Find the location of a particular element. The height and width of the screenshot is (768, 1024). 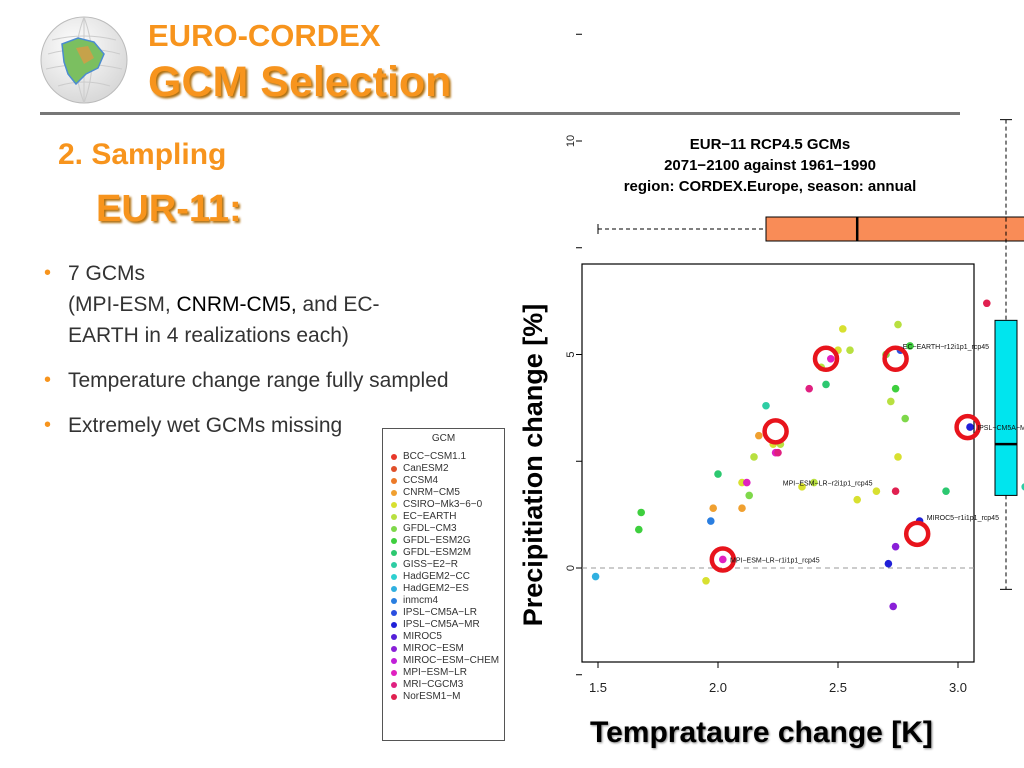

legend-label: CanESM2 is located at coordinates (426, 468).